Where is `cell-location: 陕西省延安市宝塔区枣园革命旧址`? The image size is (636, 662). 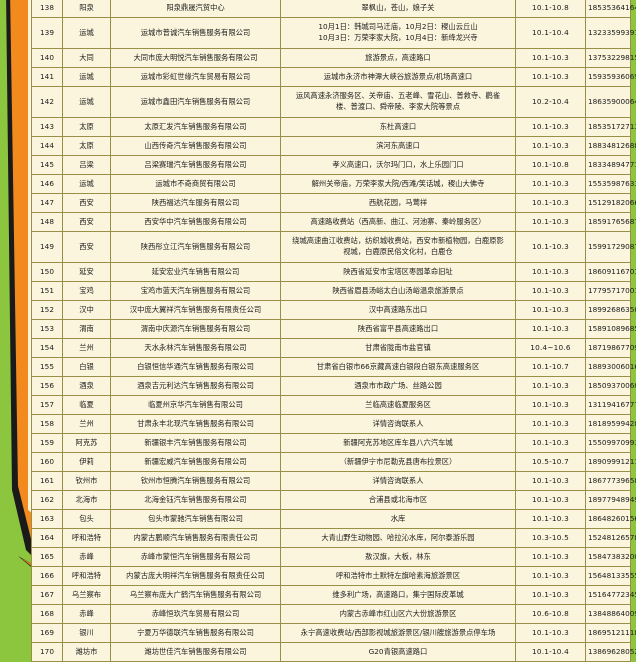
cell-location: 陕西省延安市宝塔区枣园革命旧址 is located at coordinates (398, 272).